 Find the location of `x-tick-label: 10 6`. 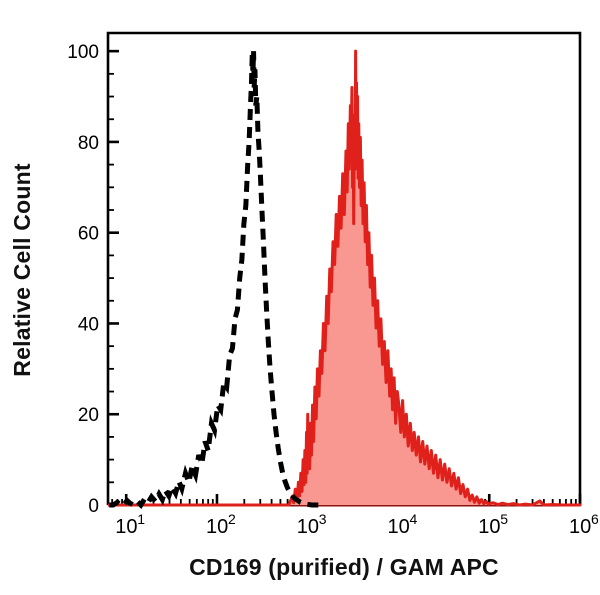

x-tick-label: 10 6 is located at coordinates (584, 524).